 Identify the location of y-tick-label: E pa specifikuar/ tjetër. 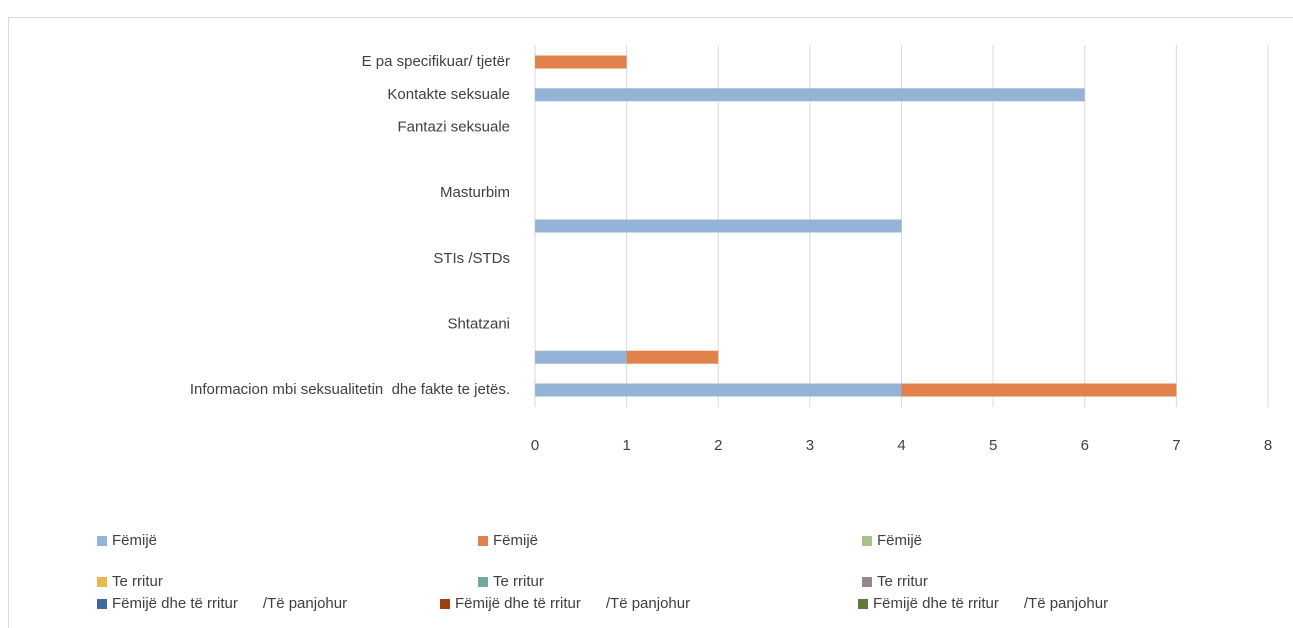
(436, 61).